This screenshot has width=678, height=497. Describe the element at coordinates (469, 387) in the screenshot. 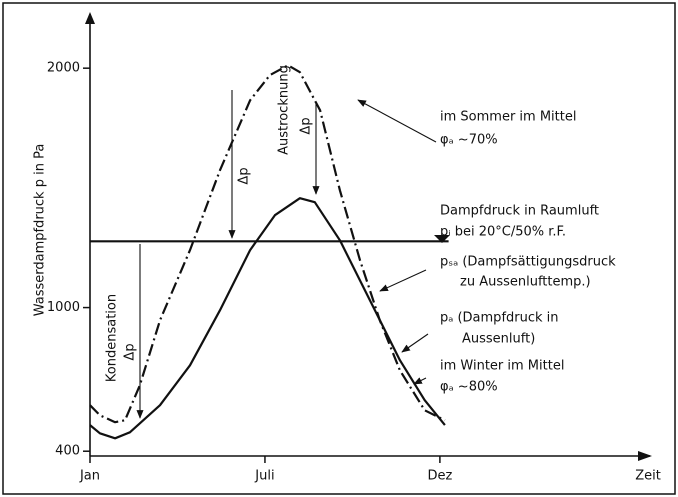

I see `annotation: φₐ ~80%` at that location.